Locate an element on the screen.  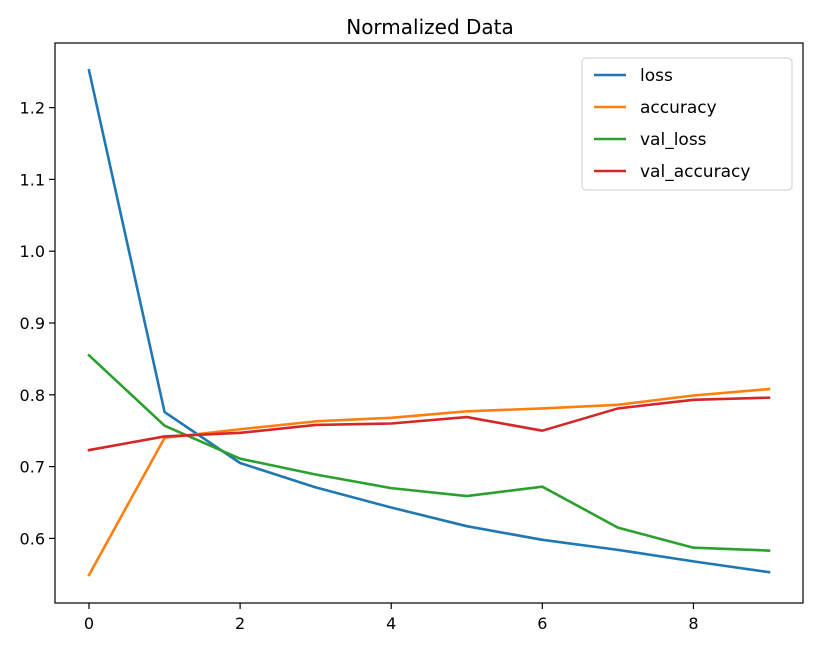
series-line-val-accuracy is located at coordinates (429, 424).